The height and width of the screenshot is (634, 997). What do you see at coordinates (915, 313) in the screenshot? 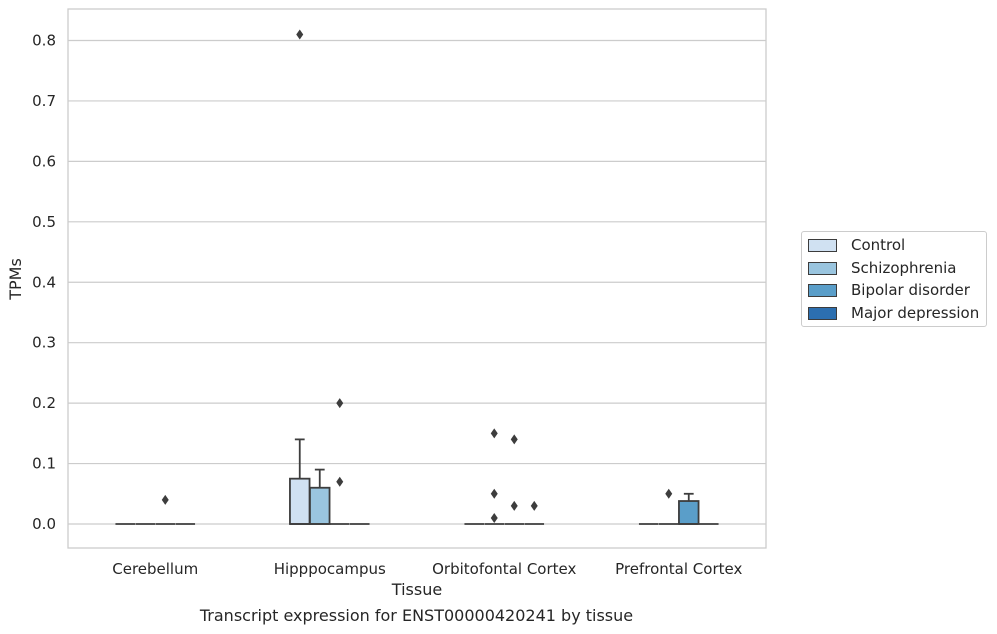
I see `legend-label-major-depression: Major depression` at bounding box center [915, 313].